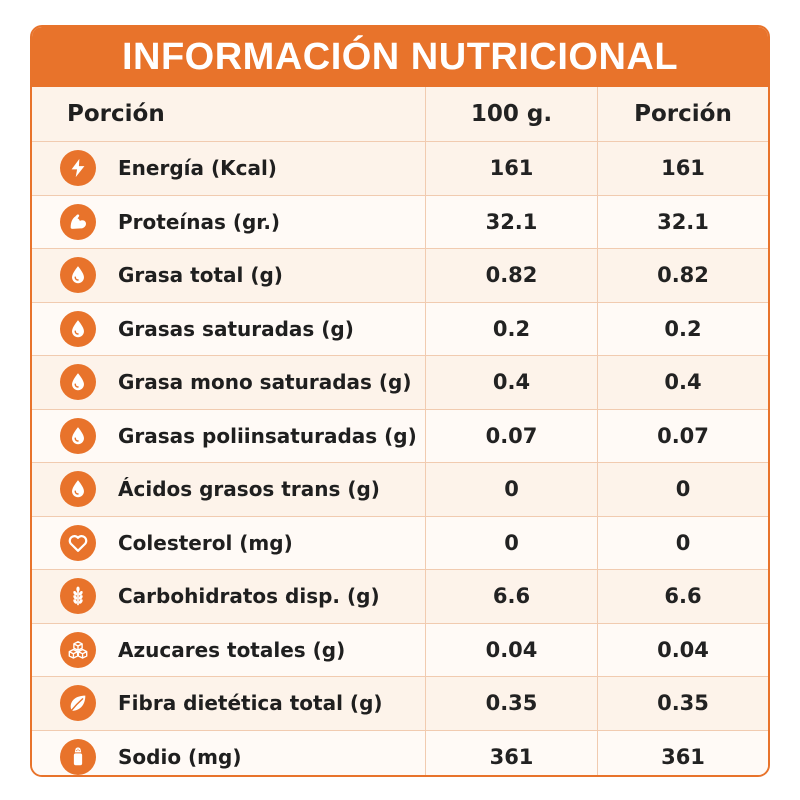 The height and width of the screenshot is (800, 800). I want to click on nutrient-cell: Energía (Kcal), so click(228, 168).